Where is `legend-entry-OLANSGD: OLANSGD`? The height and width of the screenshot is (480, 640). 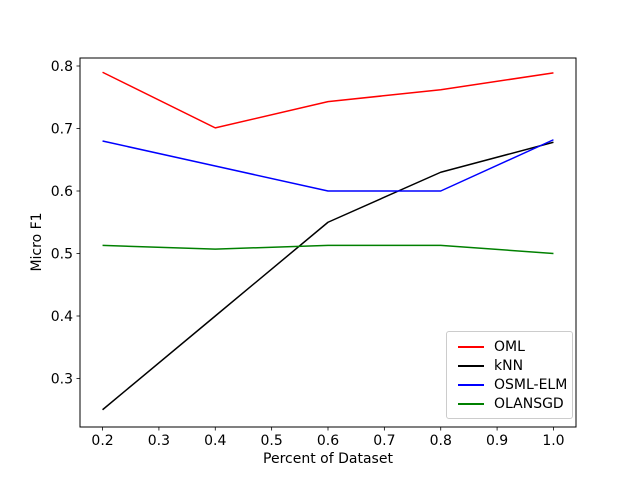 legend-entry-OLANSGD: OLANSGD is located at coordinates (513, 403).